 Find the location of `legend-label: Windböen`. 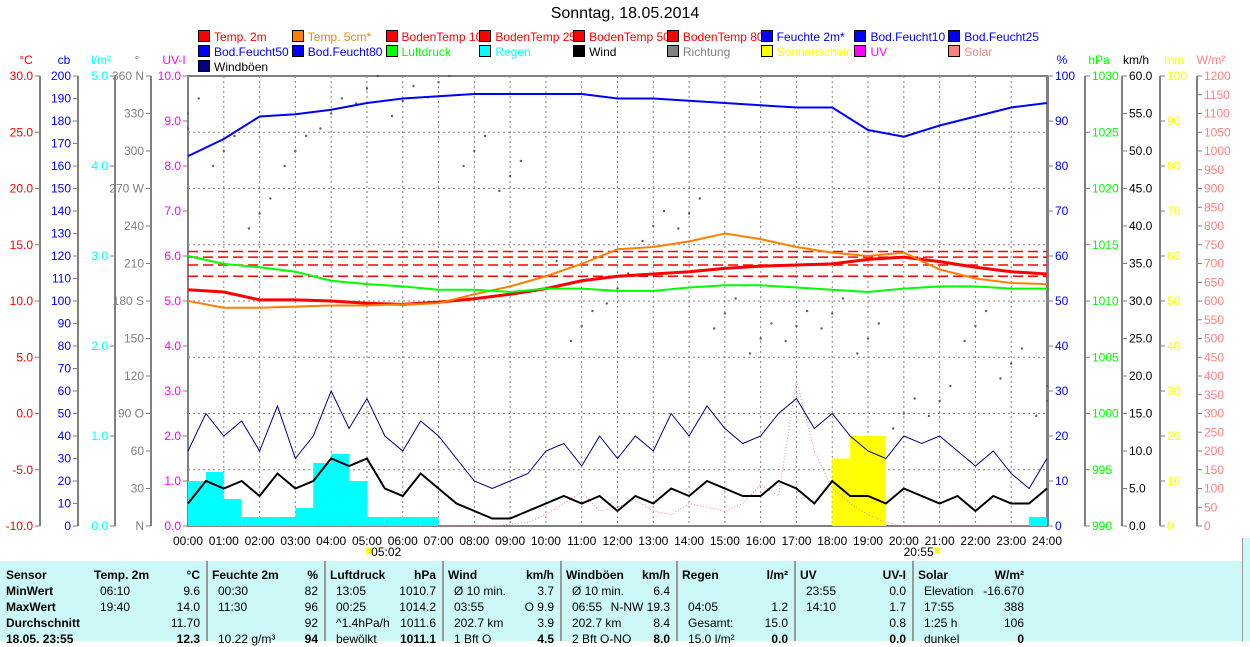

legend-label: Windböen is located at coordinates (241, 67).